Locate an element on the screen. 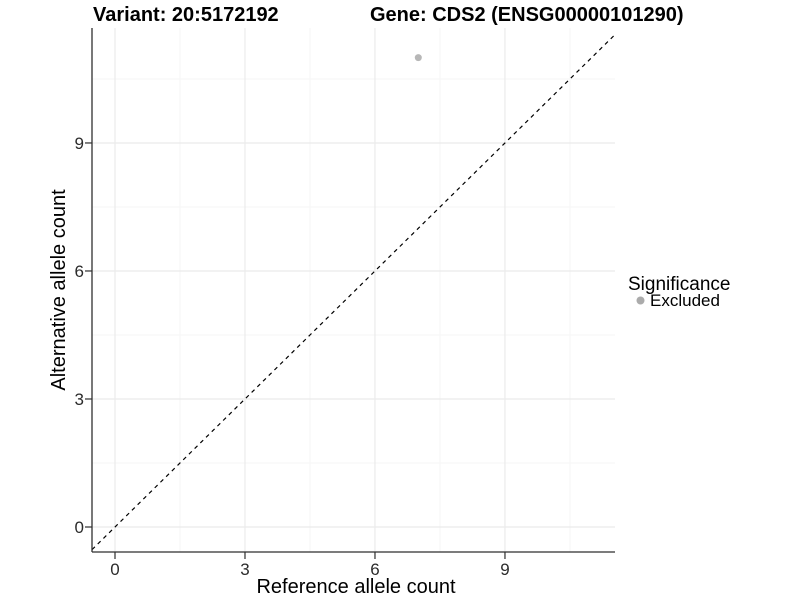 This screenshot has height=600, width=800. legend-key-excluded-icon is located at coordinates (640, 300).